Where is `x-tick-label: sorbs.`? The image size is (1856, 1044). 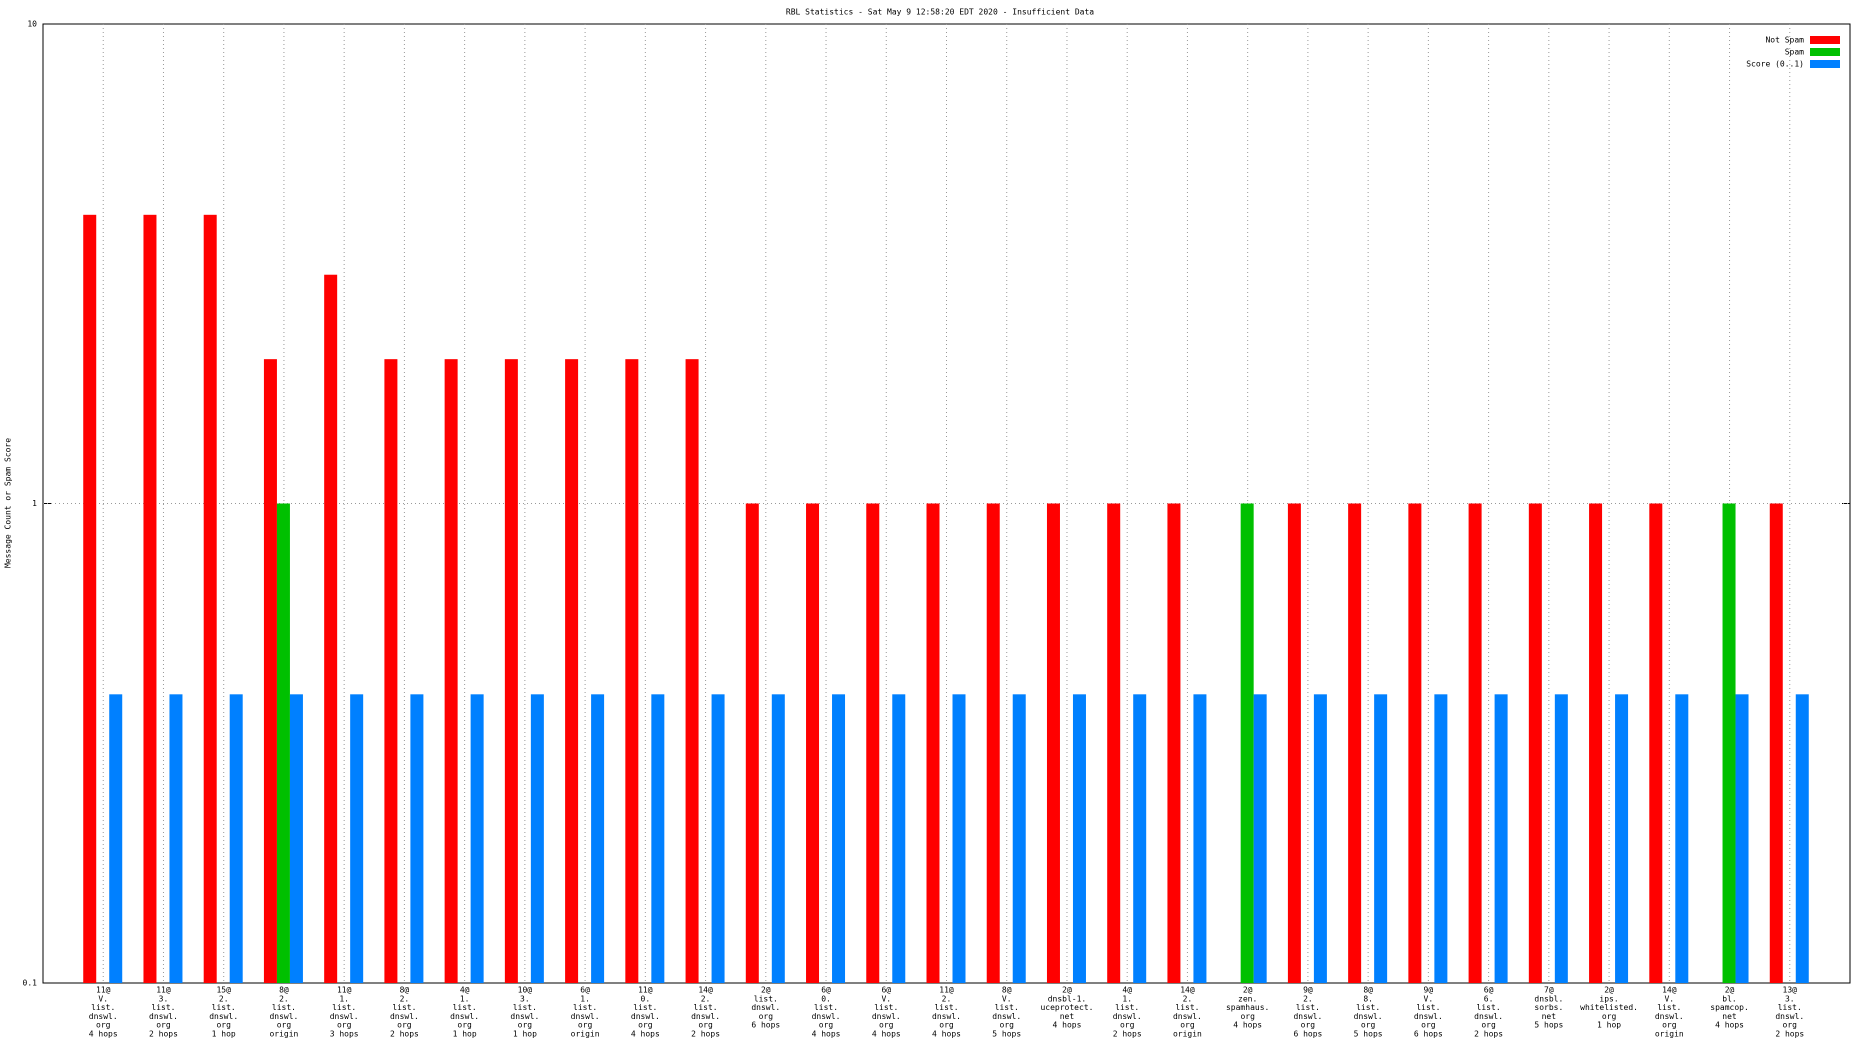
x-tick-label: sorbs. is located at coordinates (1548, 1007).